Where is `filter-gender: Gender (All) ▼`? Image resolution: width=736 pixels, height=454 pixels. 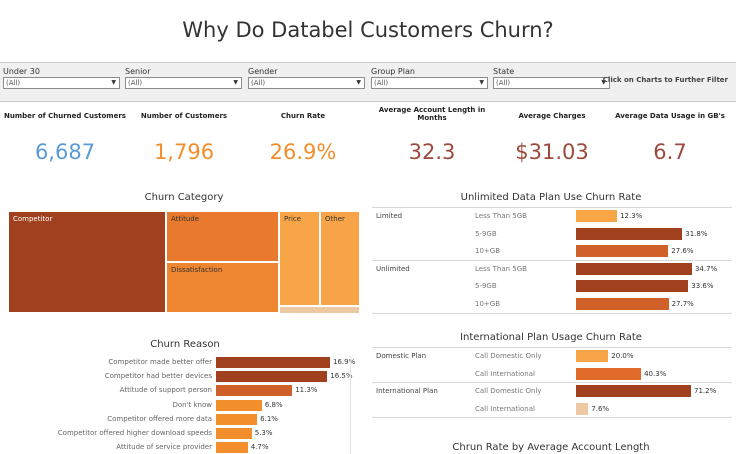
filter-gender: Gender (All) ▼ is located at coordinates (306, 78).